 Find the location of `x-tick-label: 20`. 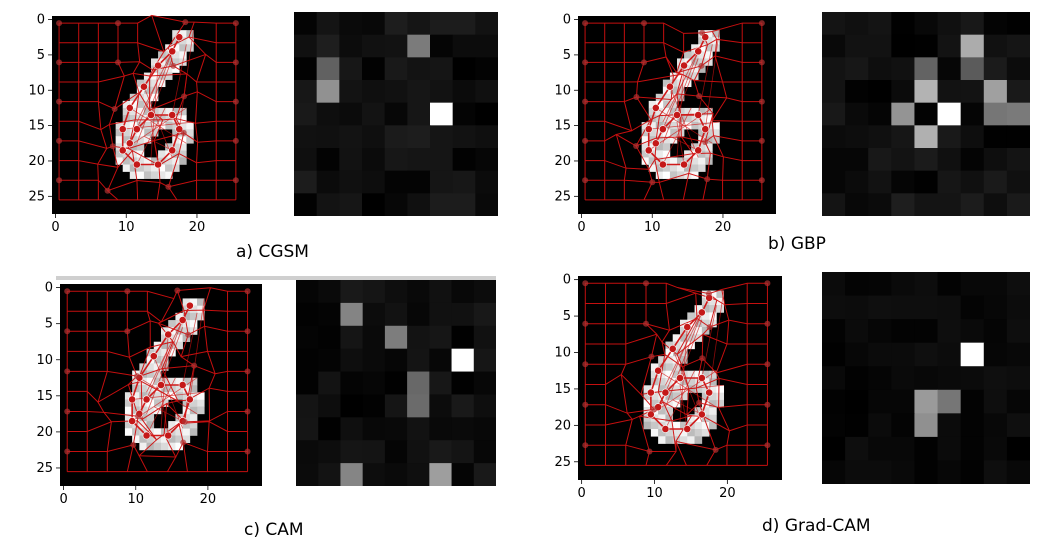

x-tick-label: 20 is located at coordinates (723, 227).